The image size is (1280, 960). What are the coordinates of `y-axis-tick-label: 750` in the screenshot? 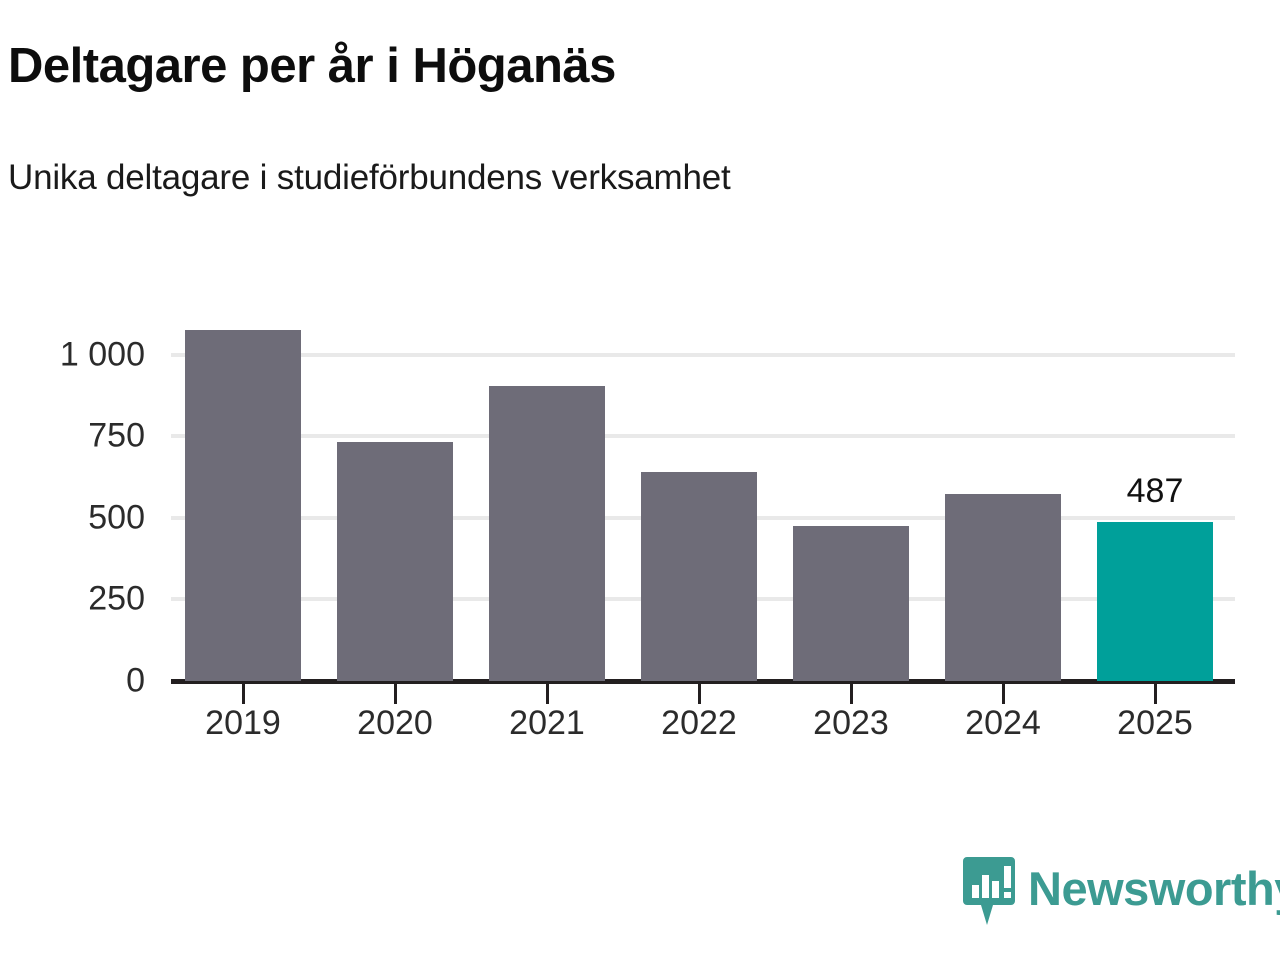 It's located at (116, 435).